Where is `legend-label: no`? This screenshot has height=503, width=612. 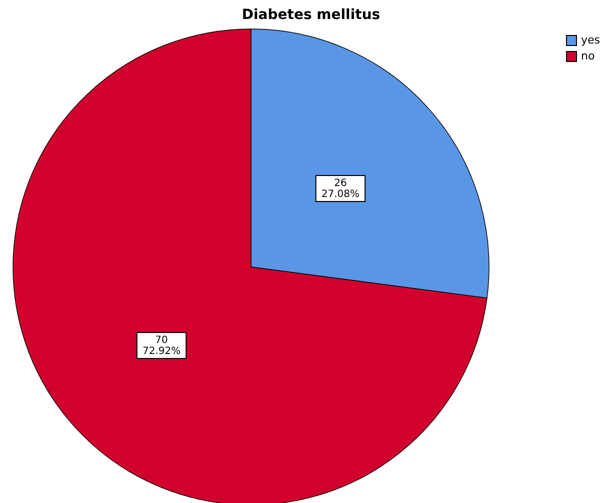
legend-label: no is located at coordinates (588, 56).